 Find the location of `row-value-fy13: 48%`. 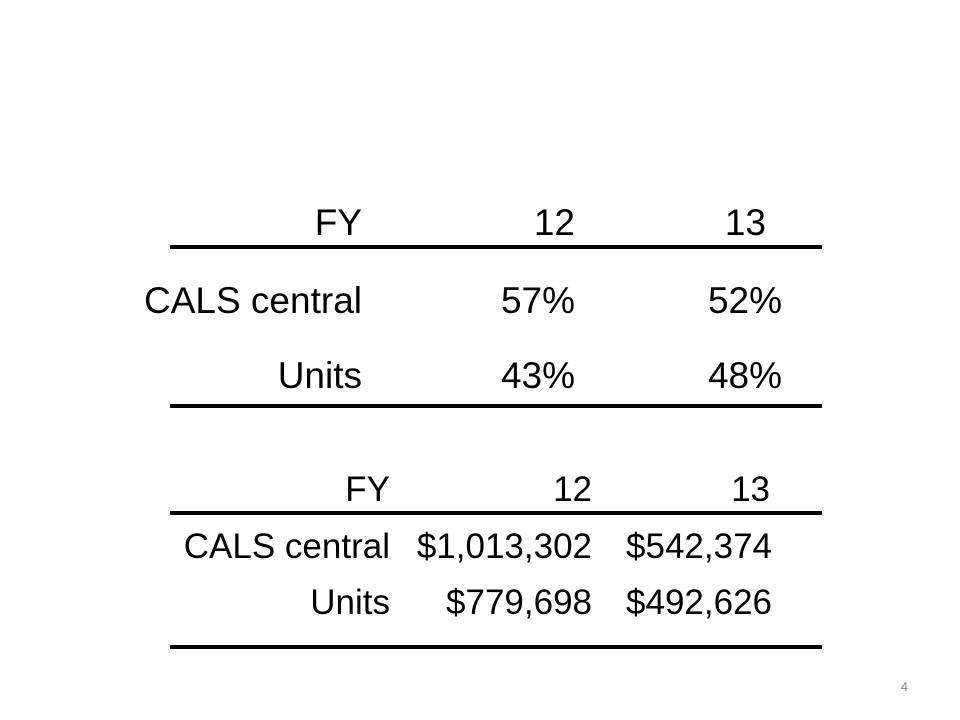

row-value-fy13: 48% is located at coordinates (744, 375).